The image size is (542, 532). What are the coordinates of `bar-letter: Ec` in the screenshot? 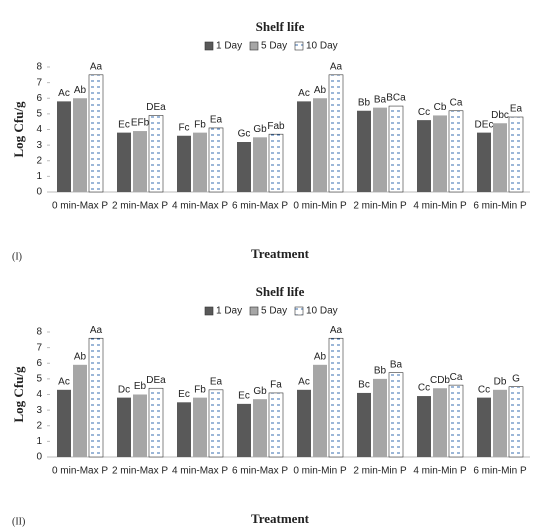 It's located at (184, 394).